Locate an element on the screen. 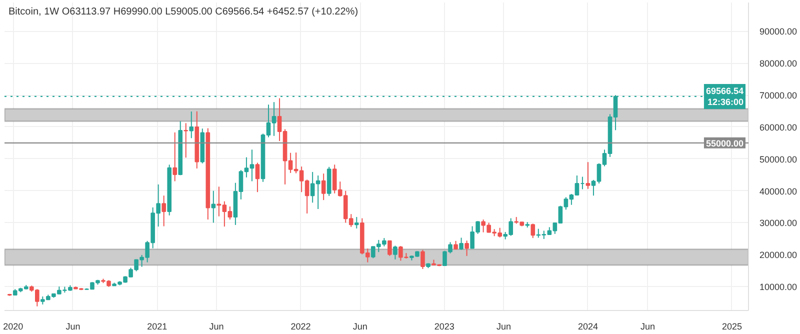 The height and width of the screenshot is (334, 800). x-tick-label: 2022 is located at coordinates (300, 327).